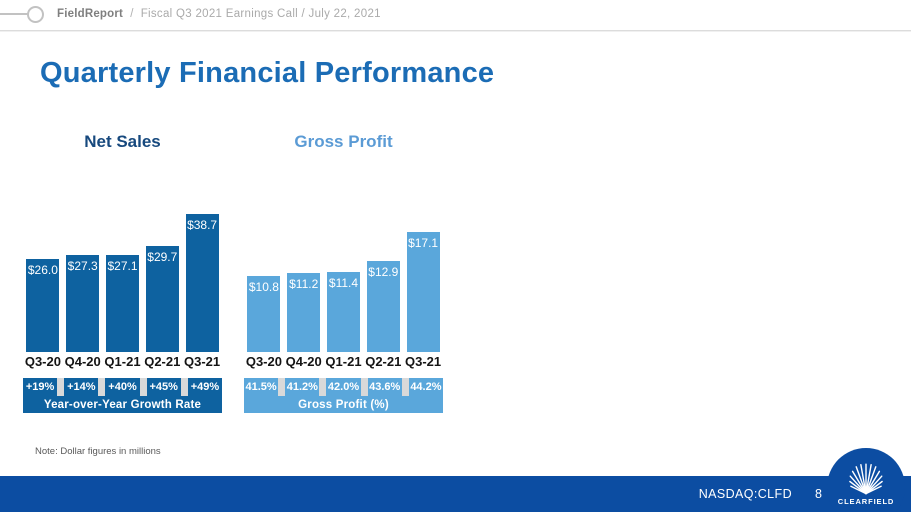 The height and width of the screenshot is (512, 911). I want to click on strip-value: +49%, so click(205, 387).